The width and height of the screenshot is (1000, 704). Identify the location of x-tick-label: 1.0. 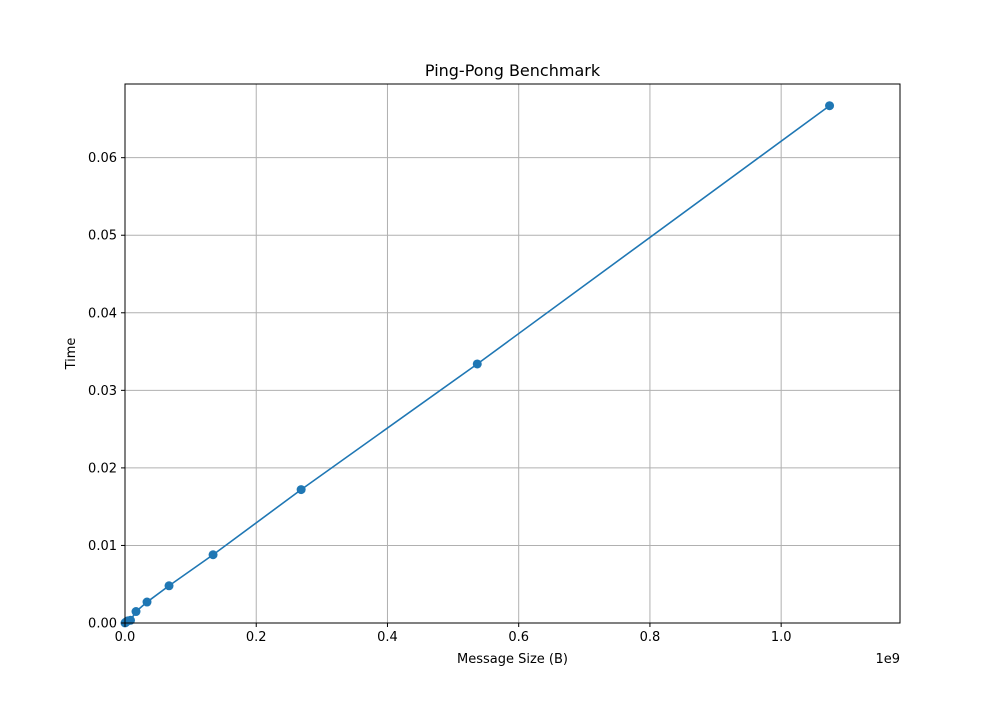
(781, 637).